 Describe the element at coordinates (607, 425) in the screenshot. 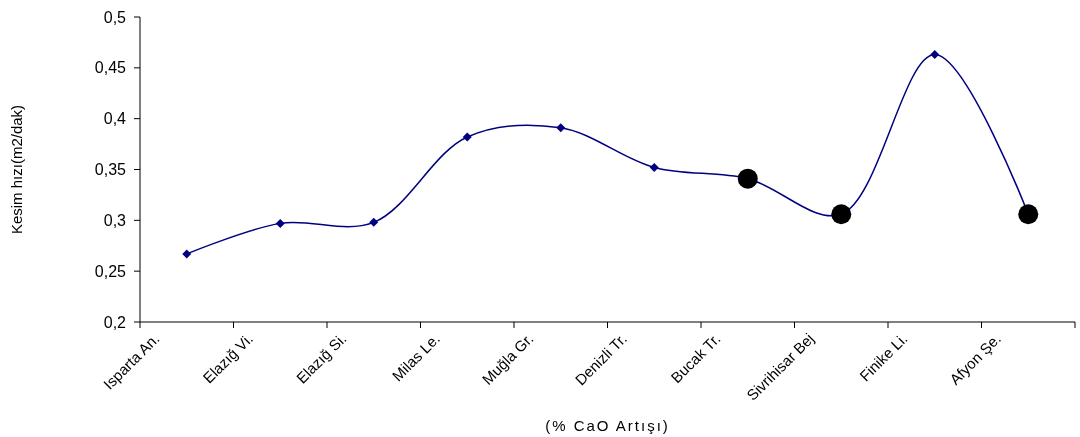

I see `x-axis-title: (% CaO Artışı)` at that location.